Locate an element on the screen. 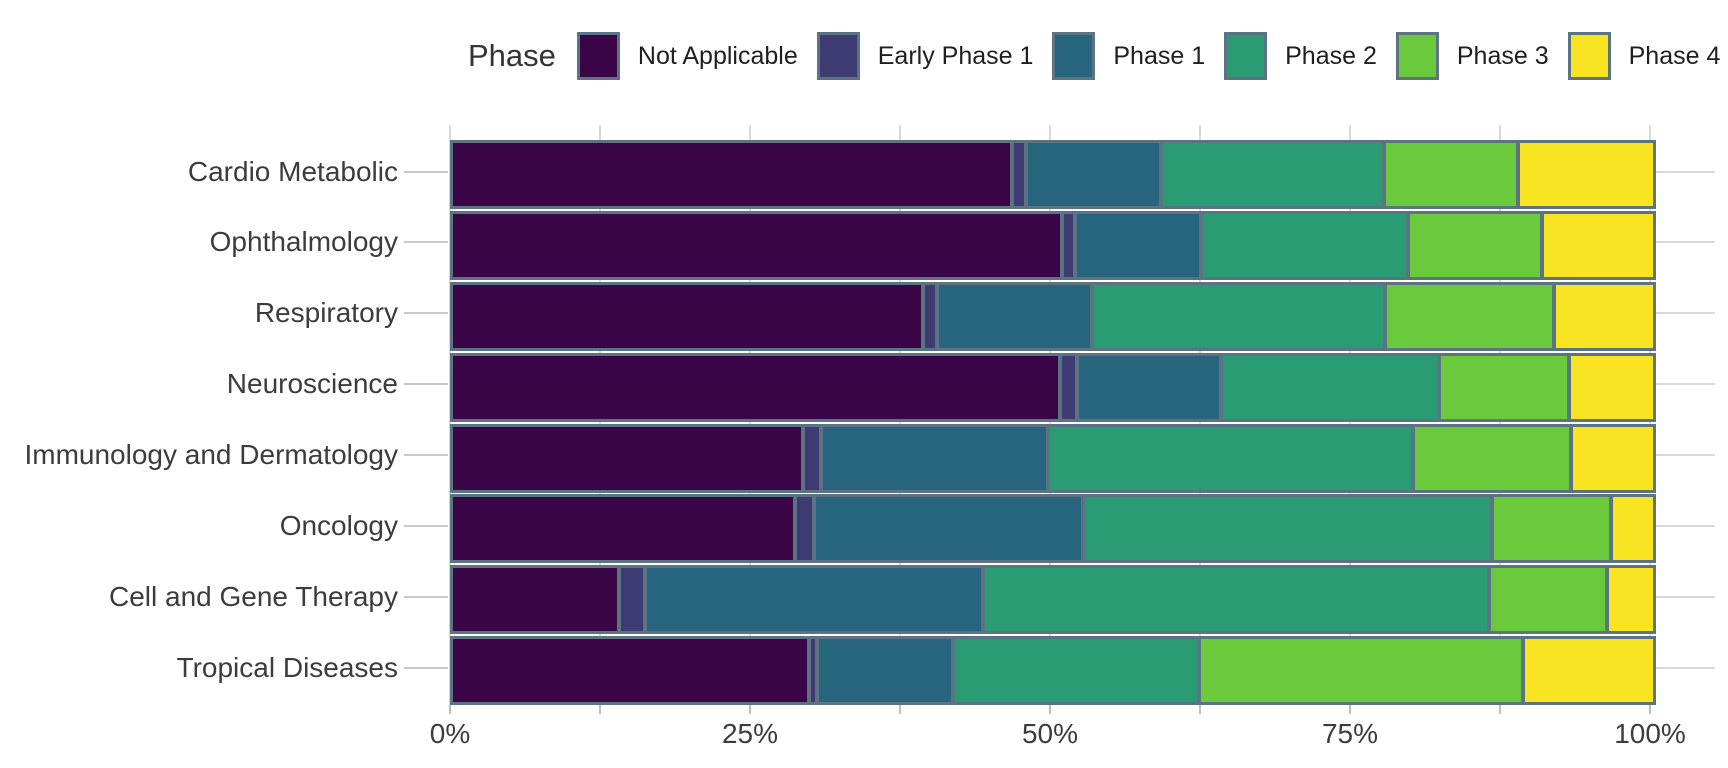 Image resolution: width=1728 pixels, height=768 pixels. legend-item-label: Phase 2 is located at coordinates (1331, 55).